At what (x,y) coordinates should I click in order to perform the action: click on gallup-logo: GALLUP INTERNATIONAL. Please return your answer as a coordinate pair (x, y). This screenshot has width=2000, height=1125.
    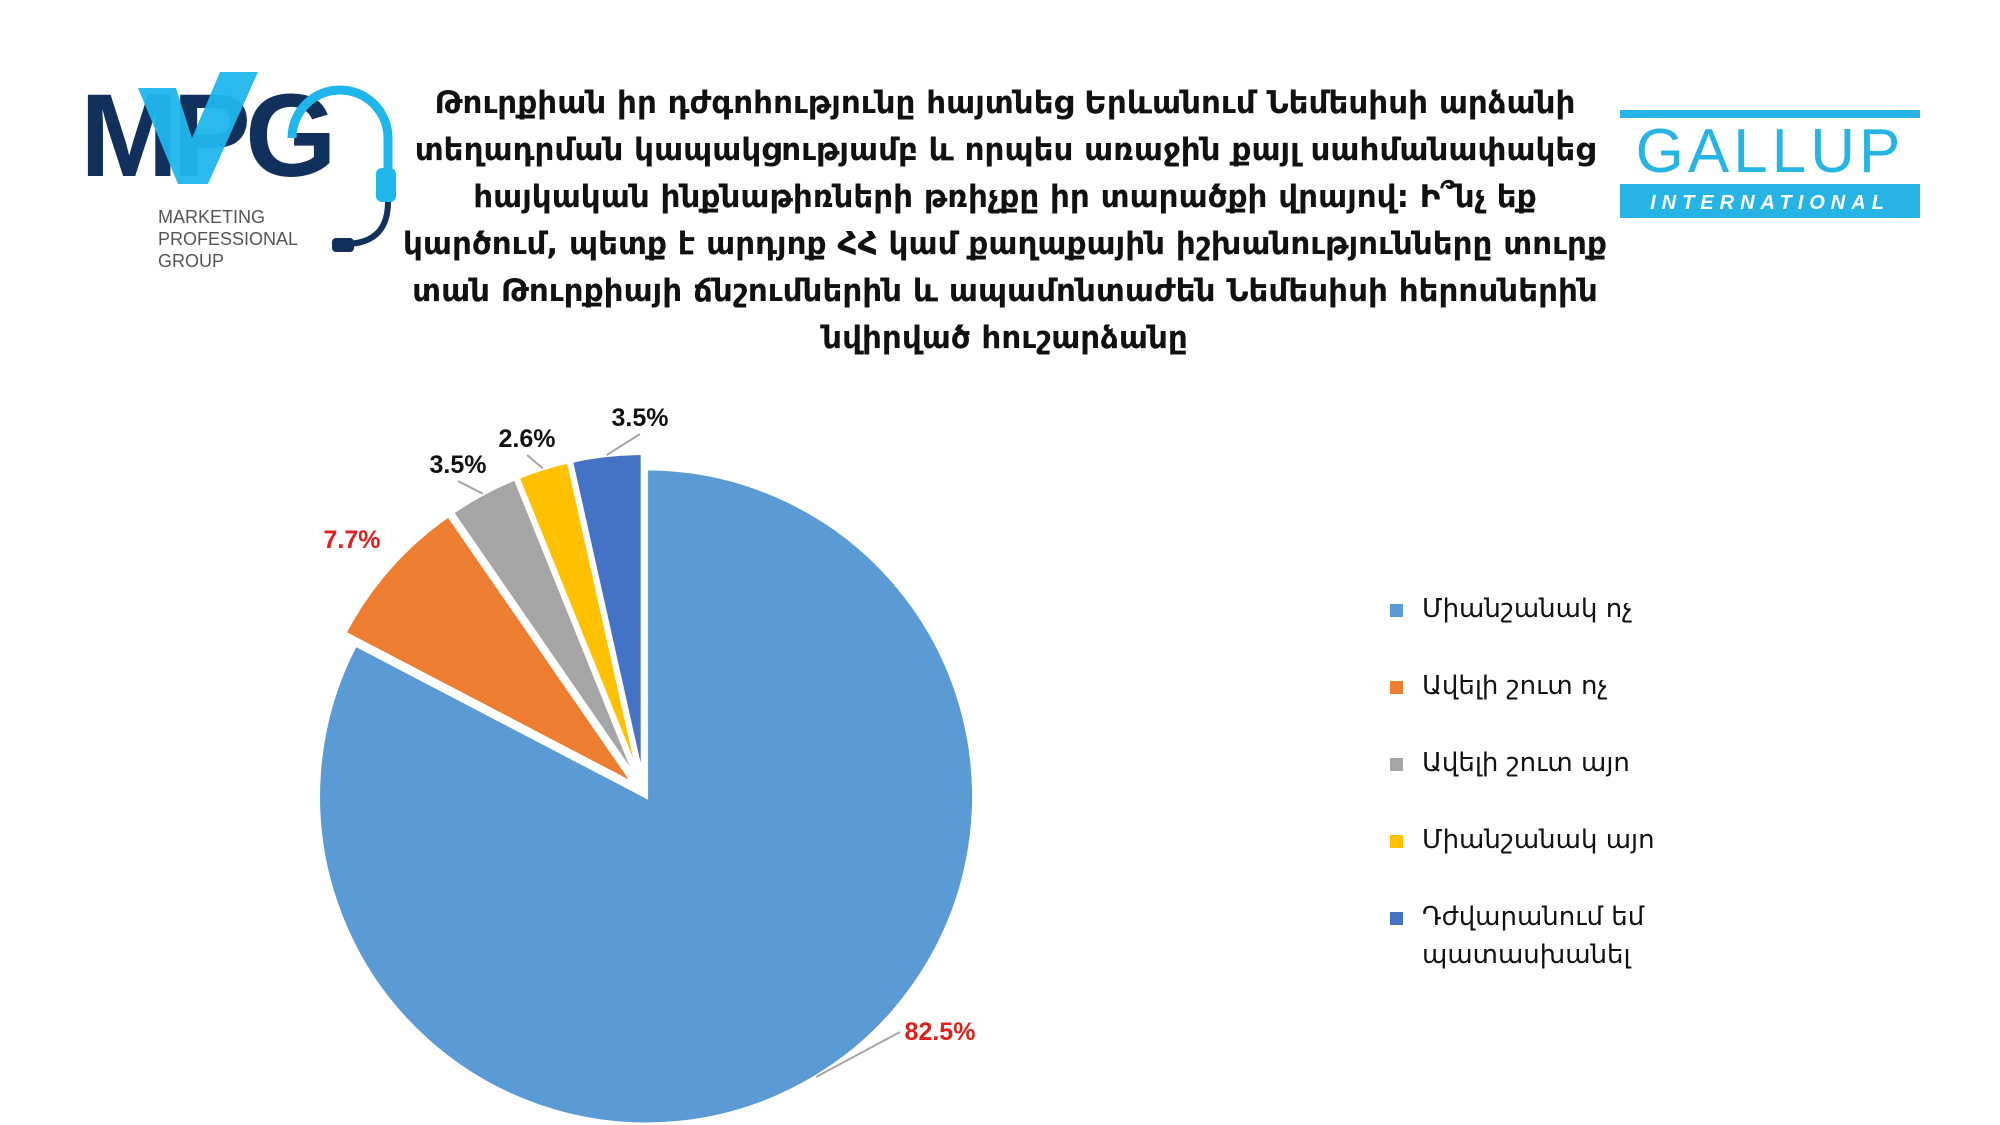
    Looking at the image, I should click on (1770, 164).